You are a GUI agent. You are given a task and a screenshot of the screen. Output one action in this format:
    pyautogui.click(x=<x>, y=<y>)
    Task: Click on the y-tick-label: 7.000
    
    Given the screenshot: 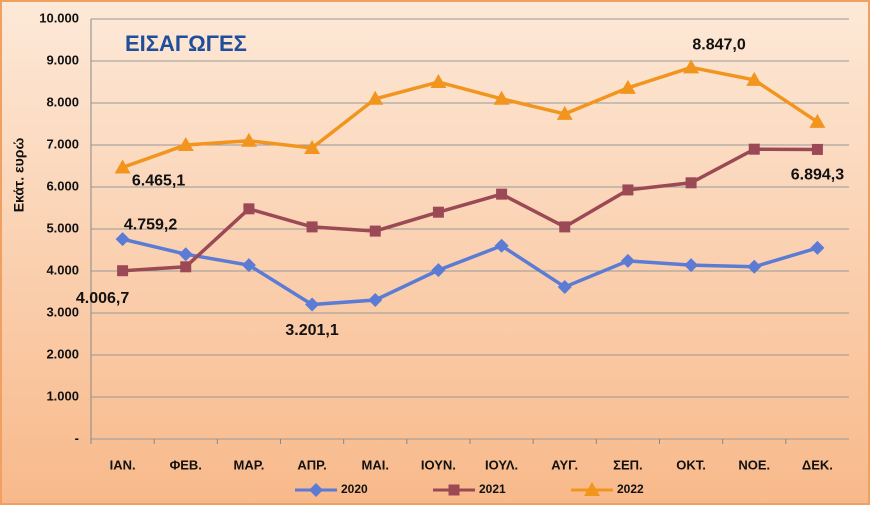 What is the action you would take?
    pyautogui.click(x=62, y=143)
    